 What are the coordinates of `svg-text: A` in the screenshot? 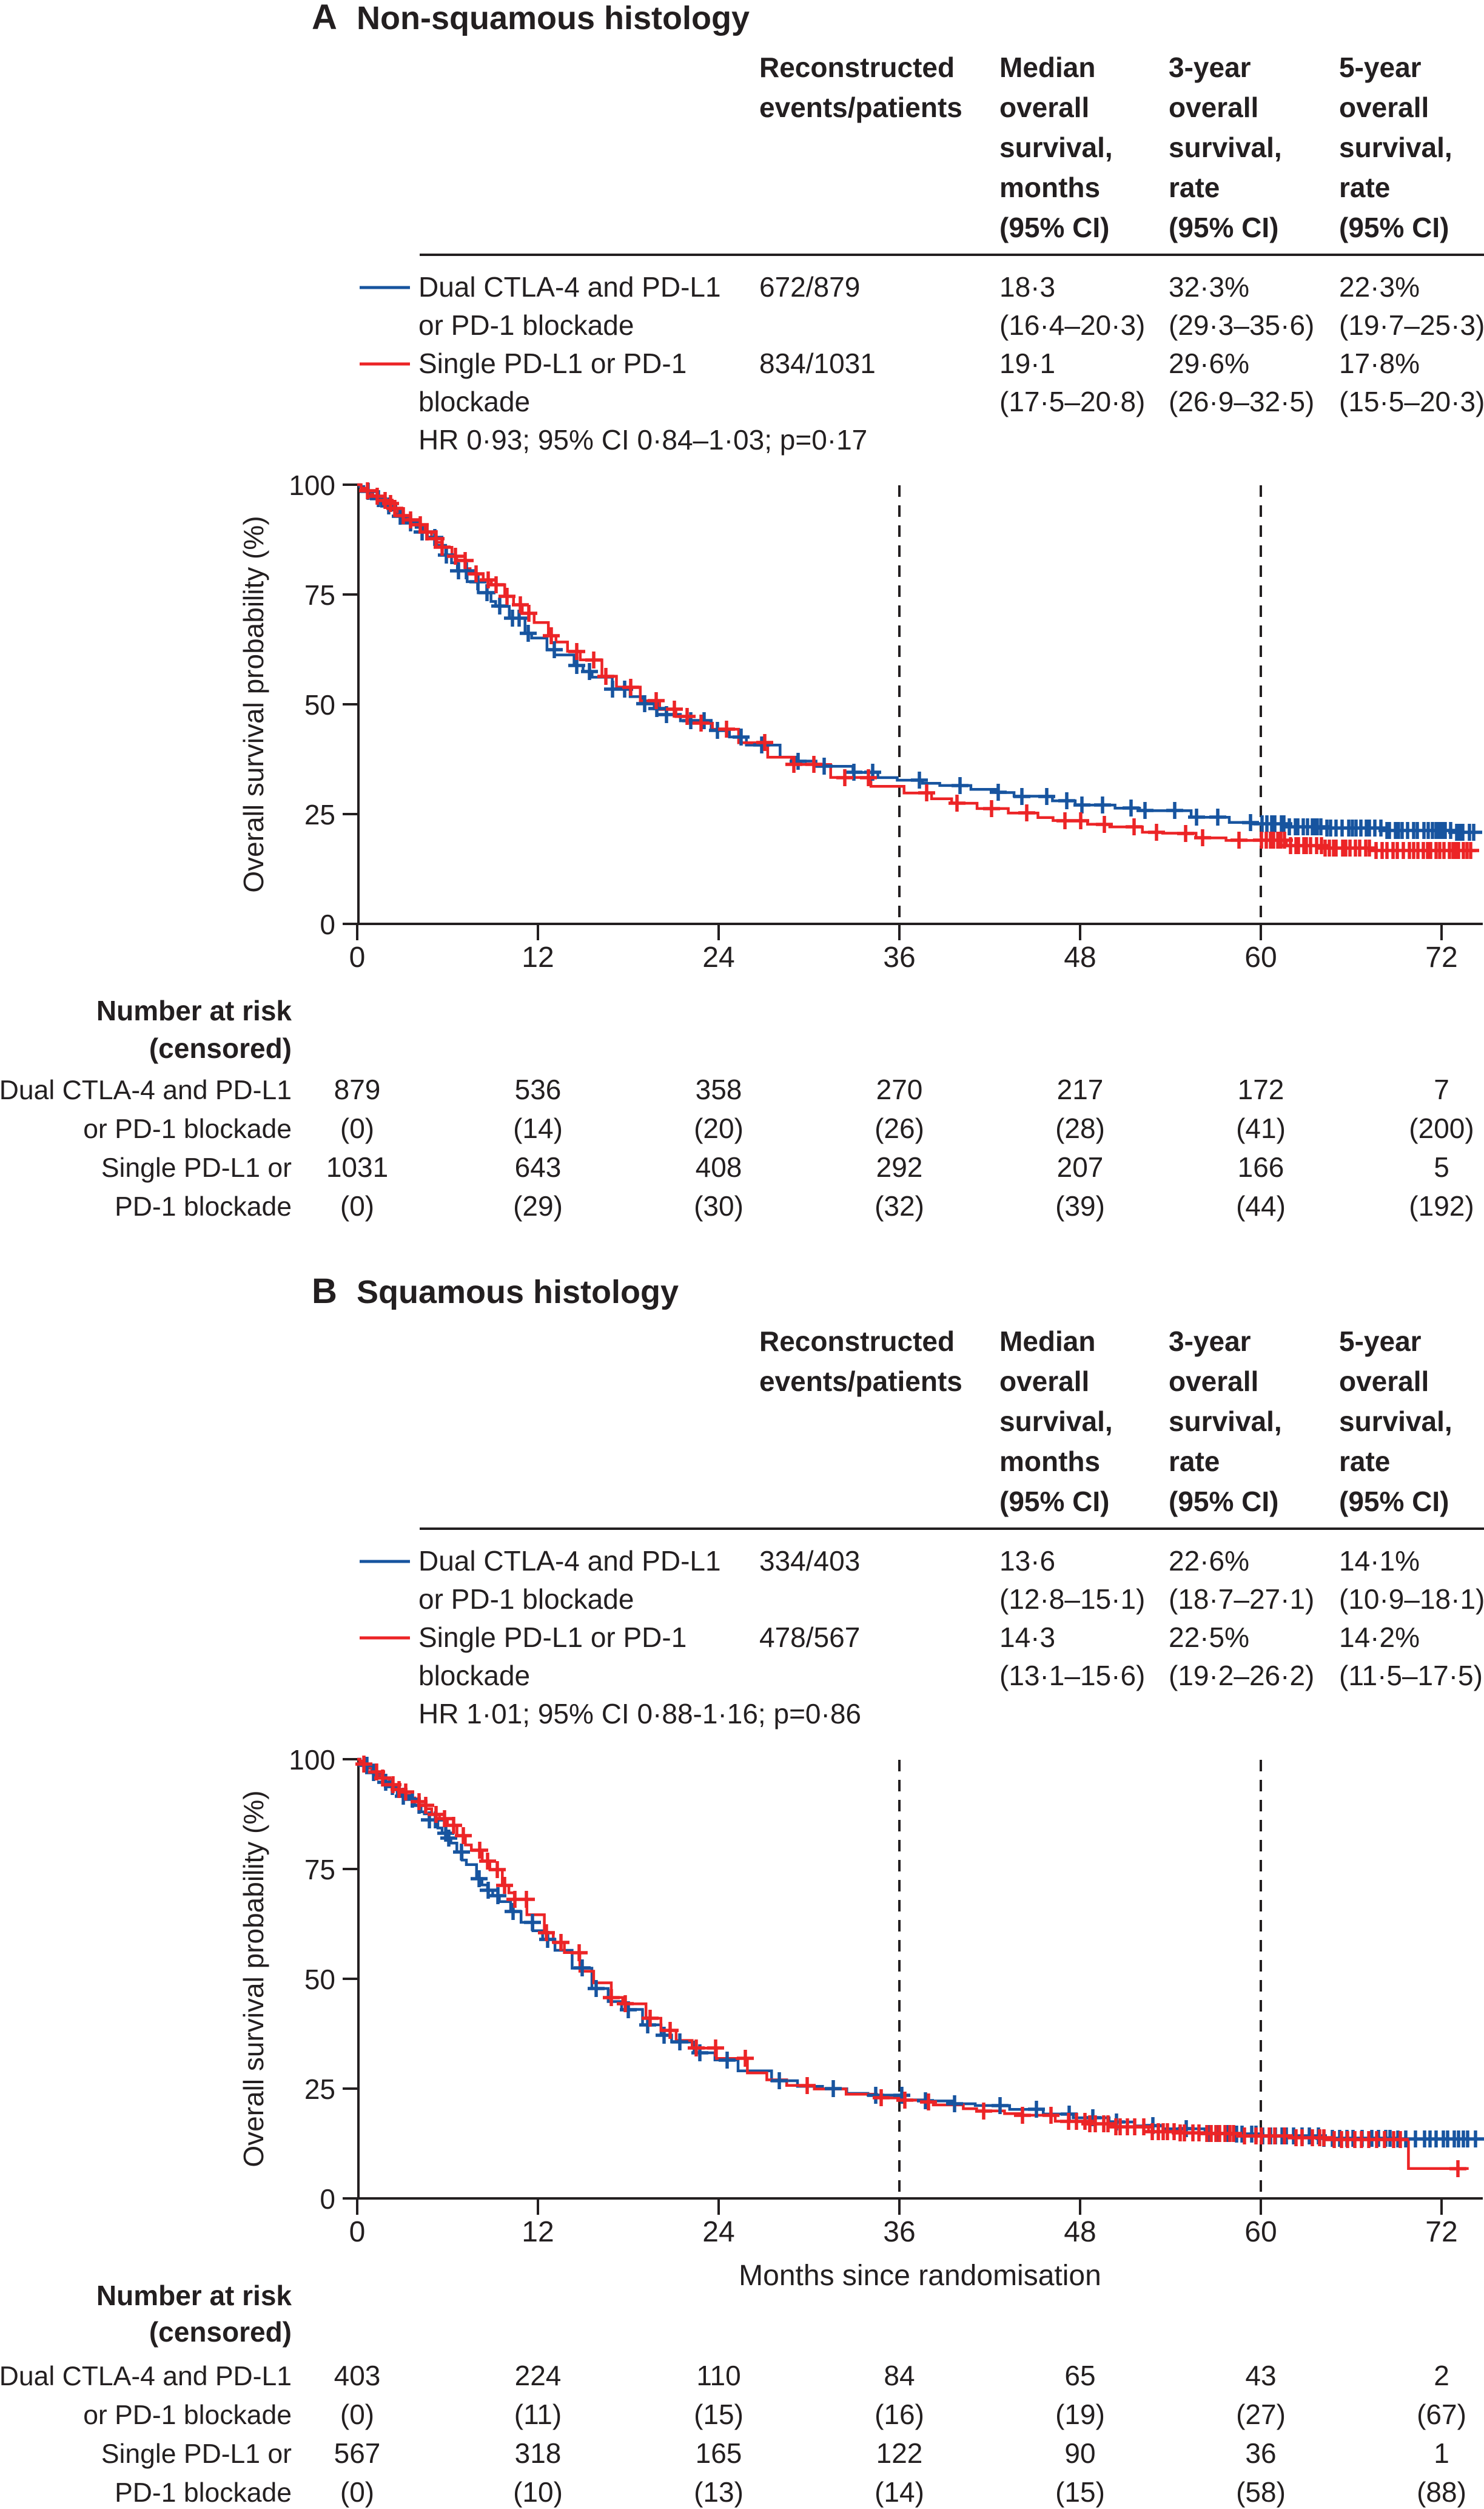 It's located at (324, 18).